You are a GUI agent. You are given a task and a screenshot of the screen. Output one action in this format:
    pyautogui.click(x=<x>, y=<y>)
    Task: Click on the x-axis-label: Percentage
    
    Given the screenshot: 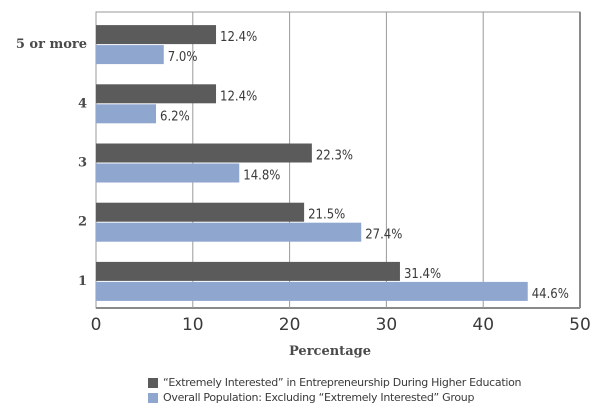 What is the action you would take?
    pyautogui.click(x=330, y=351)
    